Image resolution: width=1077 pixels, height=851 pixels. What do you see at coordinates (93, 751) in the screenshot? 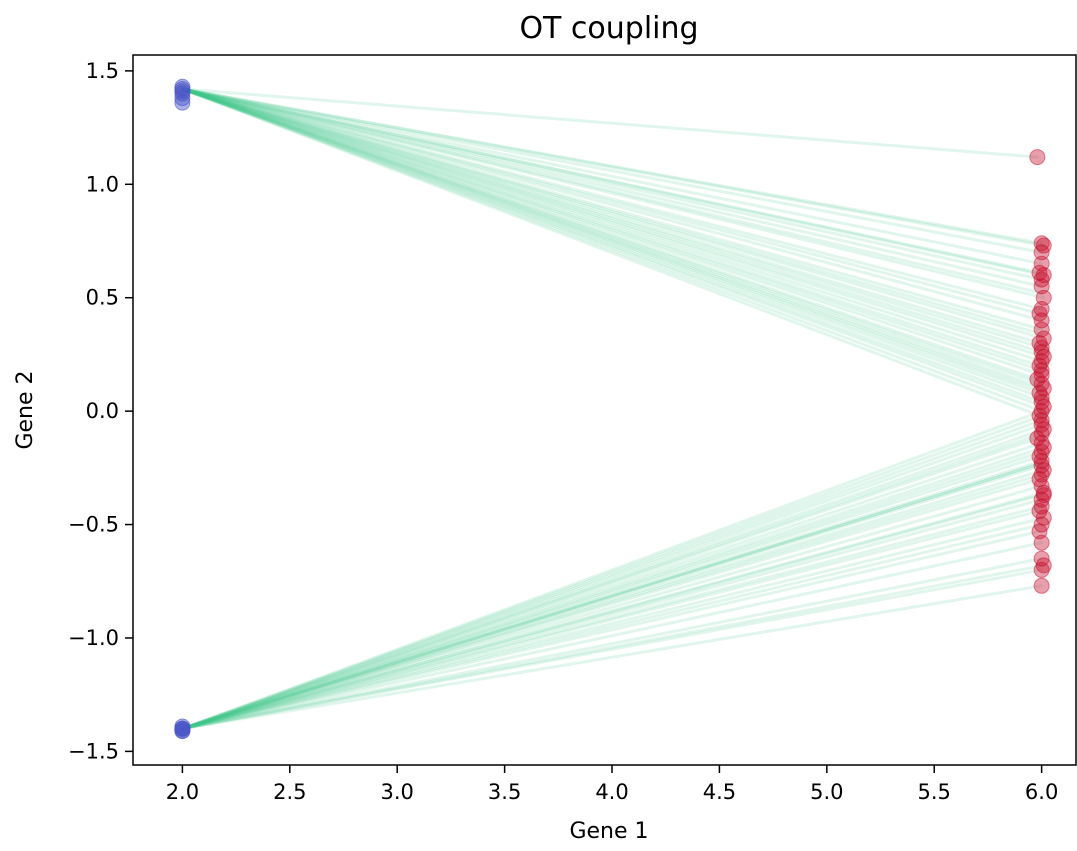
I see `y-tick-label: −1.5` at bounding box center [93, 751].